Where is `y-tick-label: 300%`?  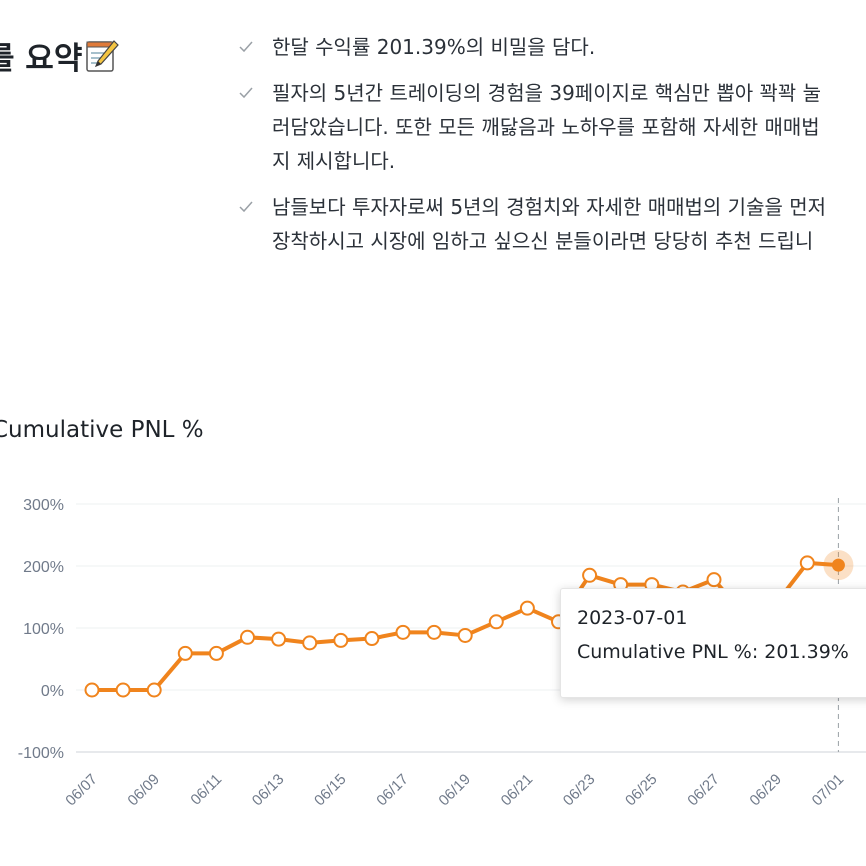
y-tick-label: 300% is located at coordinates (43, 505).